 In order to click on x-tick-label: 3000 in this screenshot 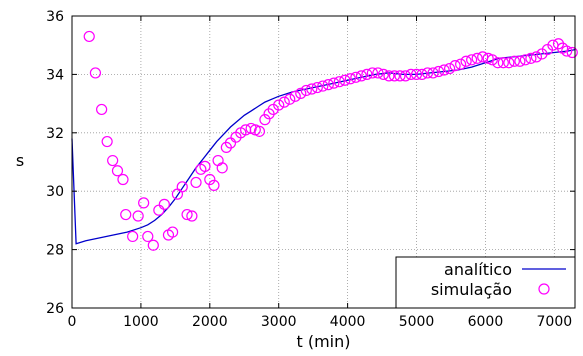, I will do `click(279, 322)`.